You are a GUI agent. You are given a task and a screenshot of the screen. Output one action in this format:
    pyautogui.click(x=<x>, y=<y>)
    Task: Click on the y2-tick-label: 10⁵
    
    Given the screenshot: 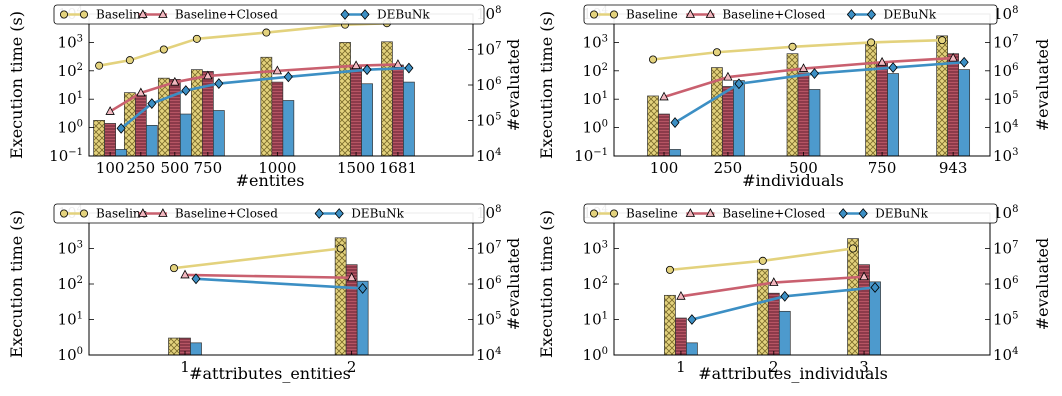 What is the action you would take?
    pyautogui.click(x=488, y=320)
    